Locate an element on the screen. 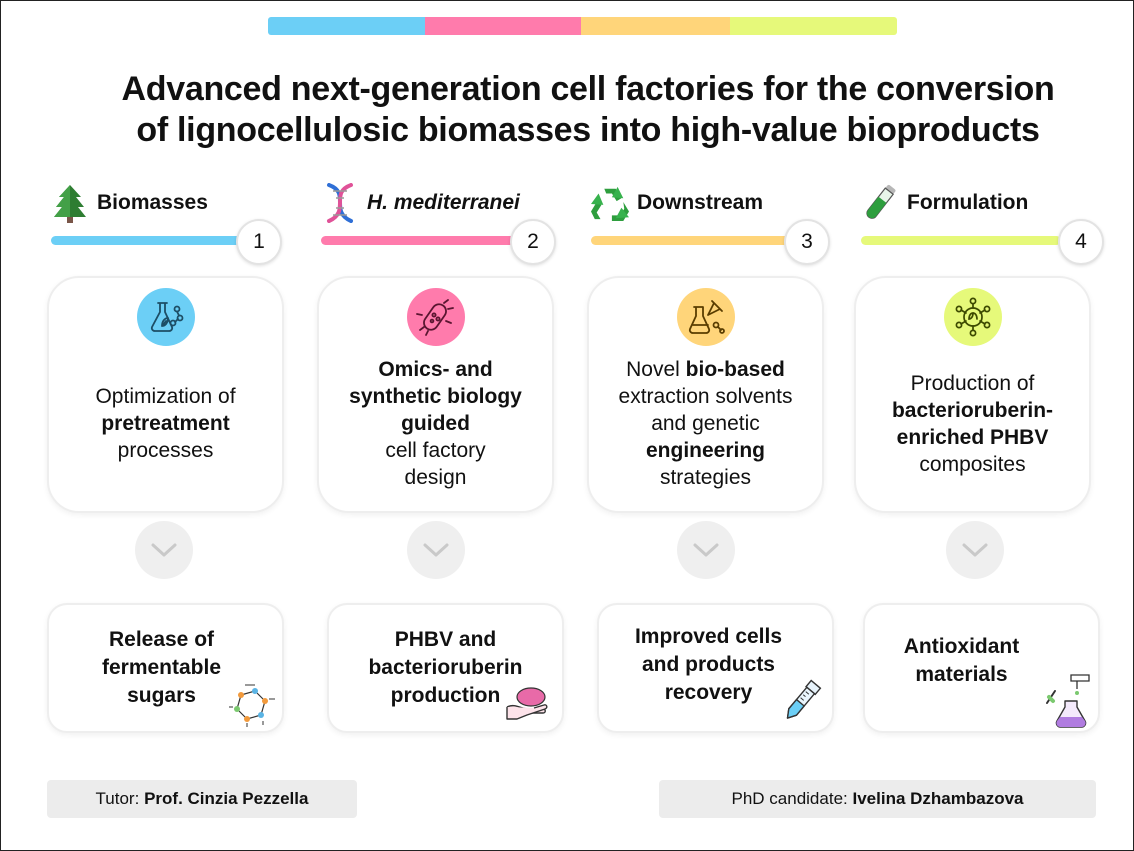 This screenshot has width=1134, height=851. step-description: Optimization of pretreatment processes is located at coordinates (165, 433).